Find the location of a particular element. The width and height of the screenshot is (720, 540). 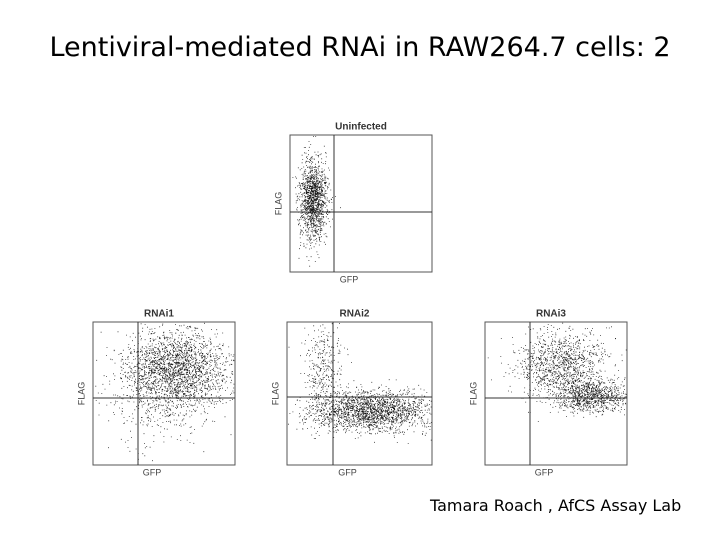

footer: Tamara Roach , AfCS Assay Lab is located at coordinates (556, 505).